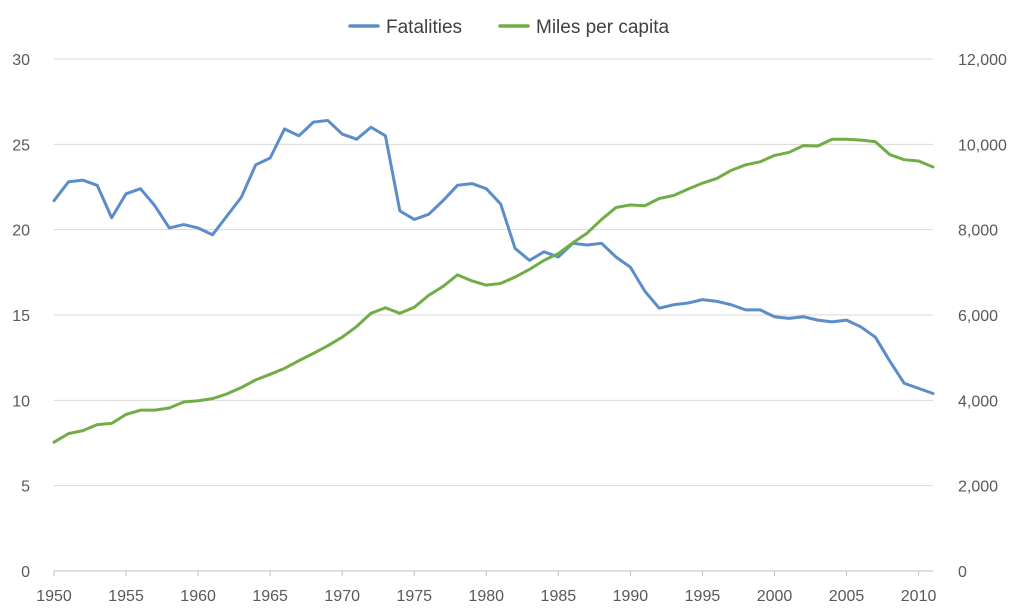 The image size is (1024, 614). Describe the element at coordinates (25, 487) in the screenshot. I see `y-left-tick-label: 5` at that location.